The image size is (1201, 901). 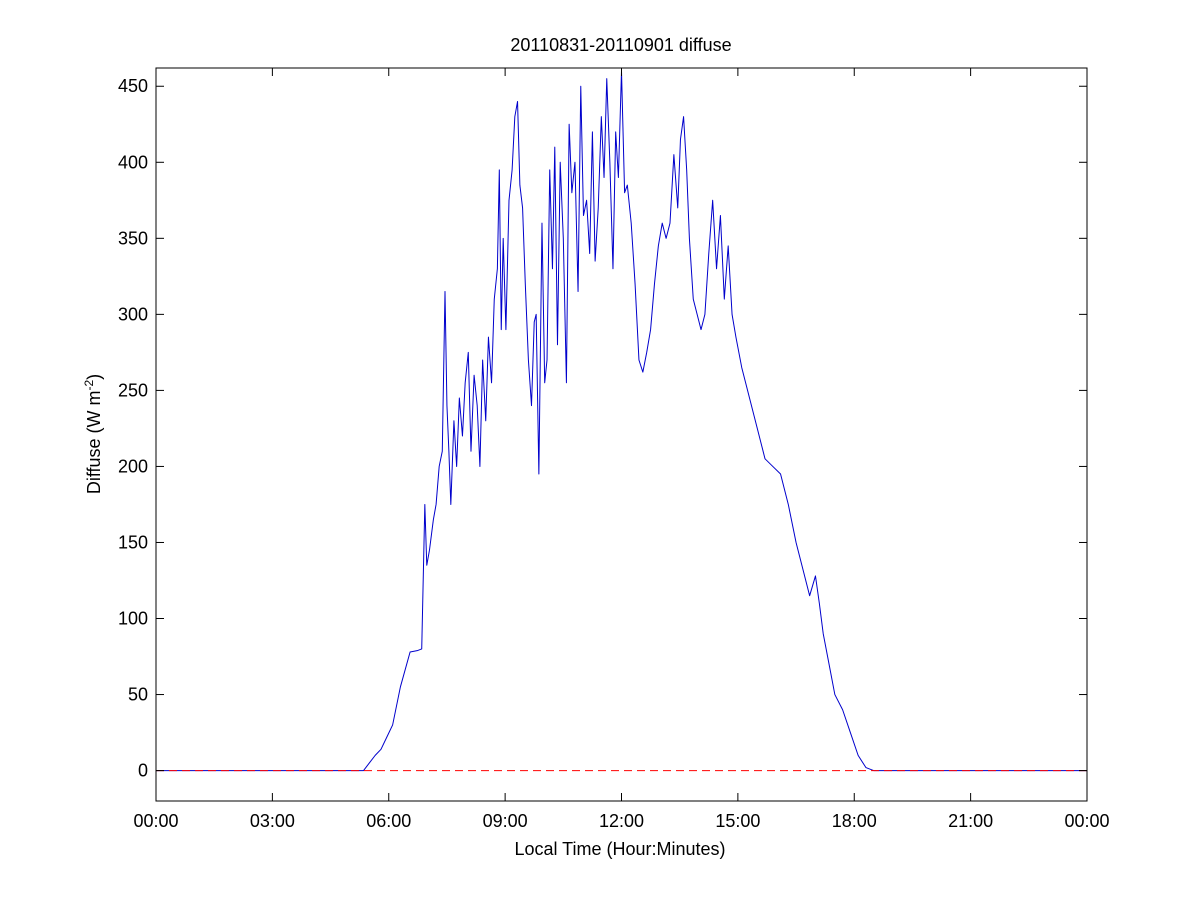 What do you see at coordinates (133, 619) in the screenshot?
I see `y-tick-label: 100` at bounding box center [133, 619].